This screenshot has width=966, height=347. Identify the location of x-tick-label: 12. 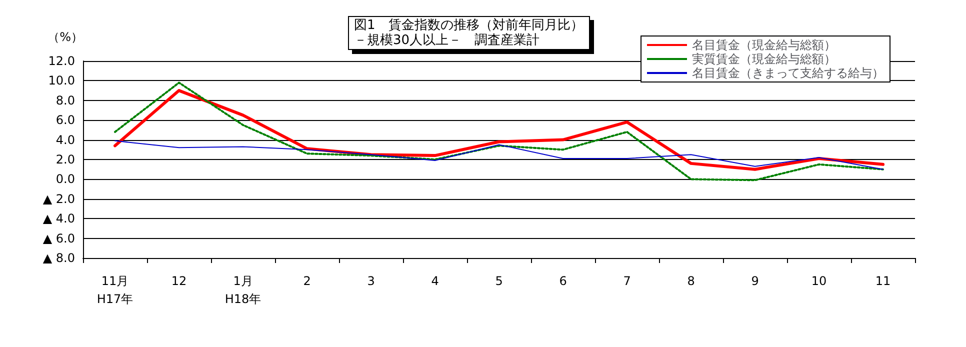
(179, 281).